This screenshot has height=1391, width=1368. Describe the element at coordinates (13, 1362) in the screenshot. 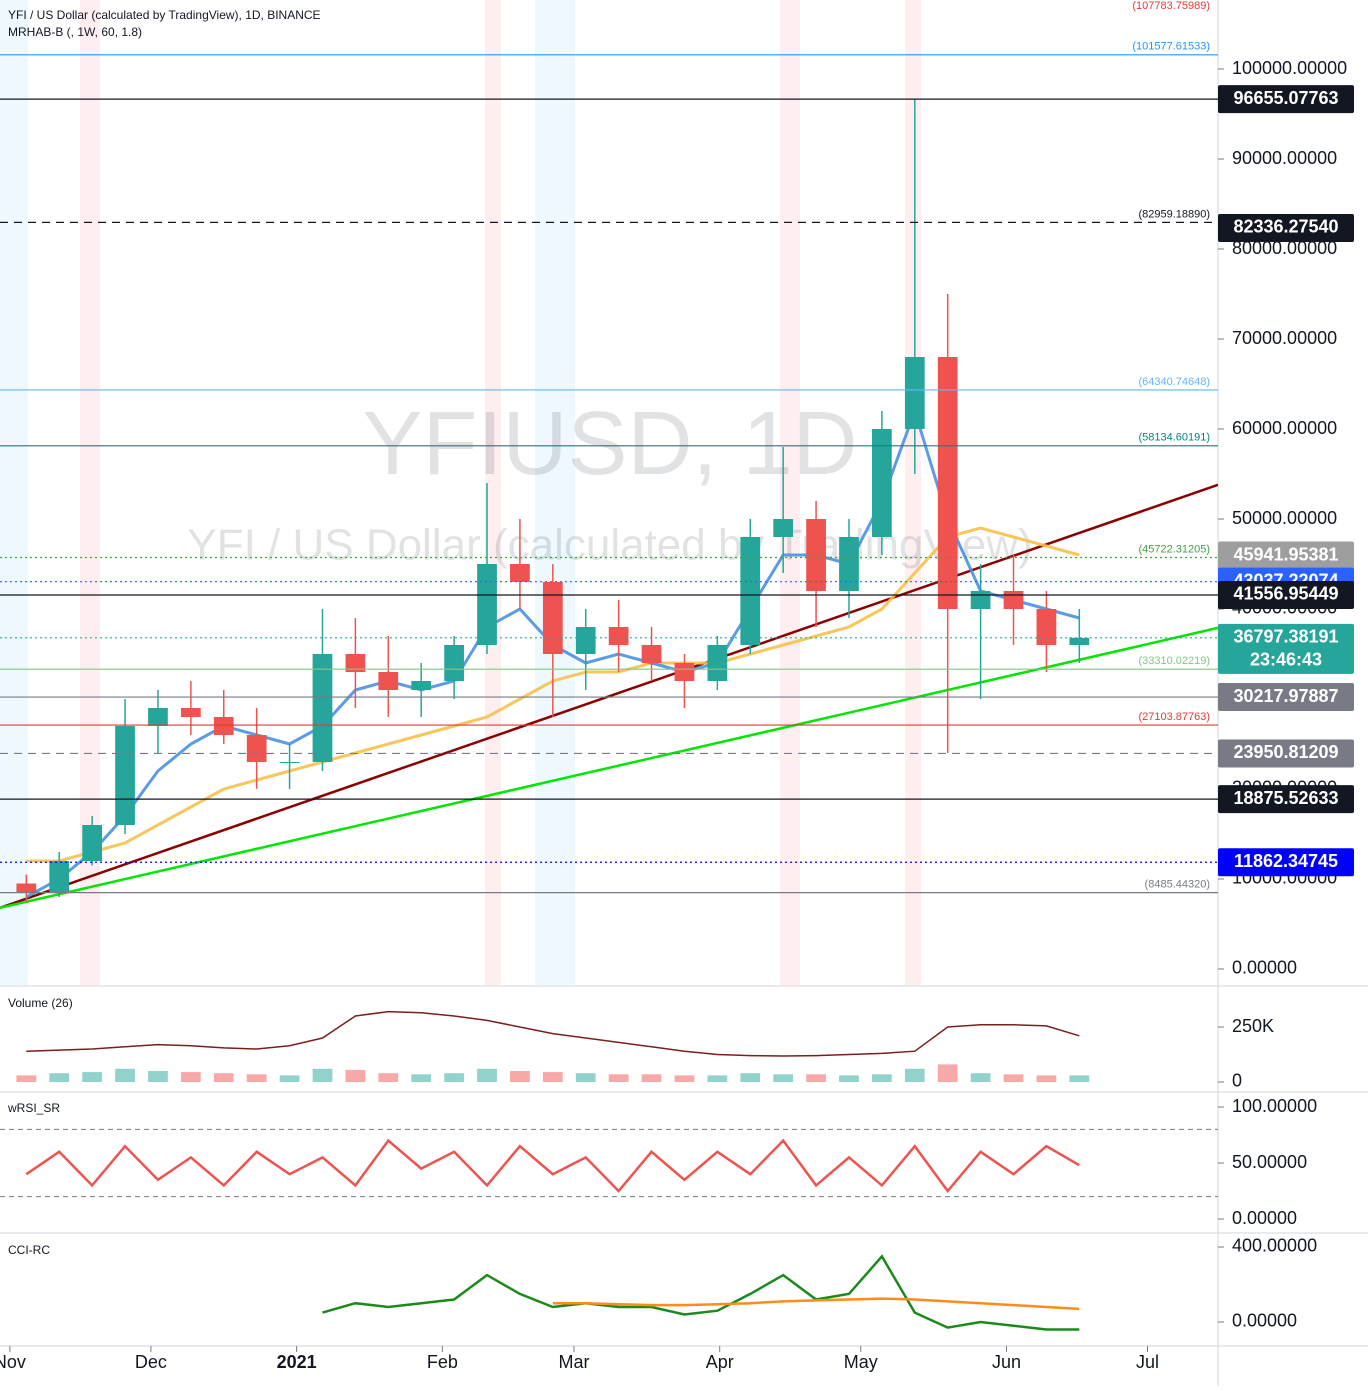

I see `x-tick-label: Nov` at that location.